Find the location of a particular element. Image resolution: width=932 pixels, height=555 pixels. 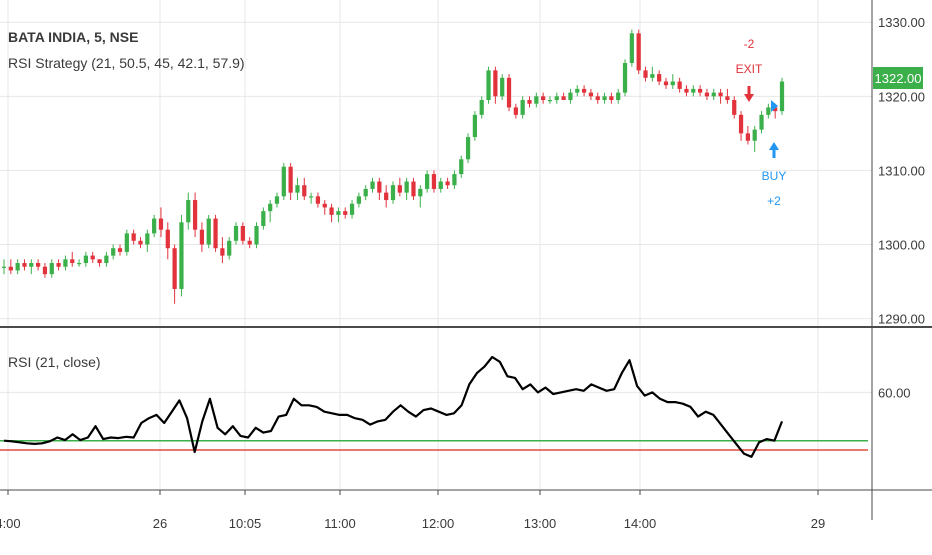

strategy-label: RSI Strategy (21, 50.5, 45, 42.1, 57.9) is located at coordinates (126, 63).